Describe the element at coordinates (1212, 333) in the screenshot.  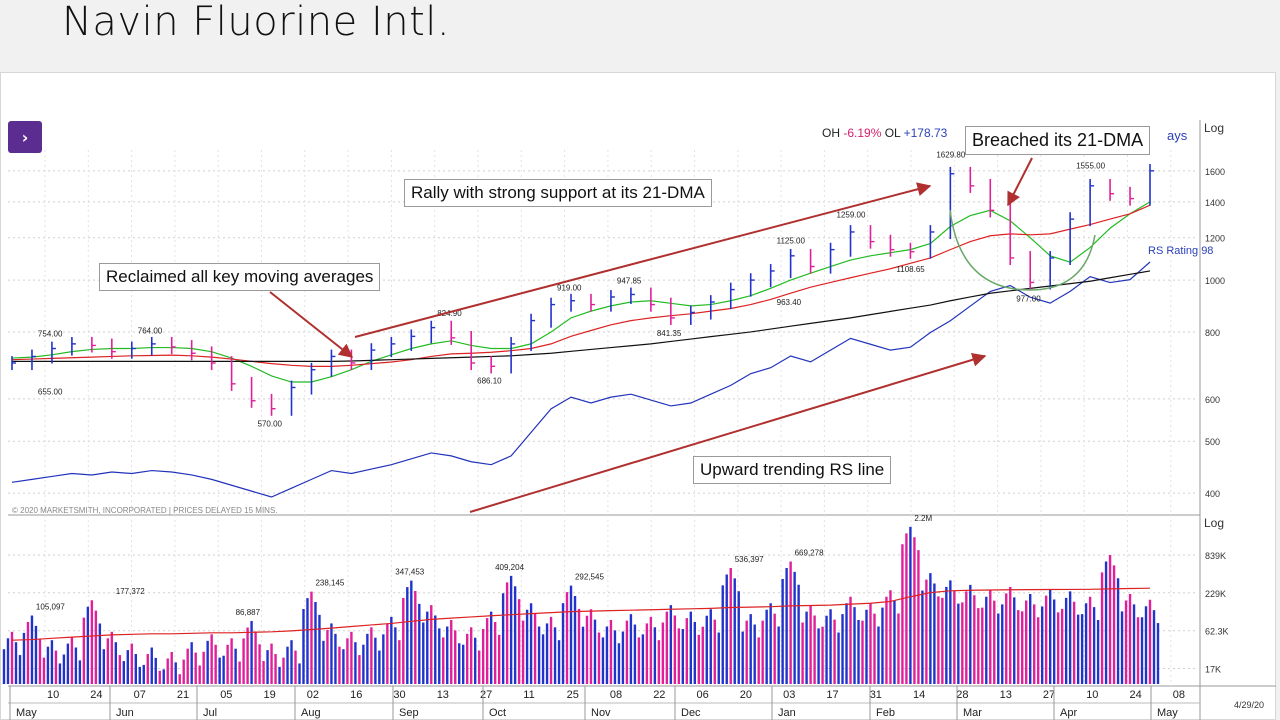
I see `price-tick-label: 800` at that location.